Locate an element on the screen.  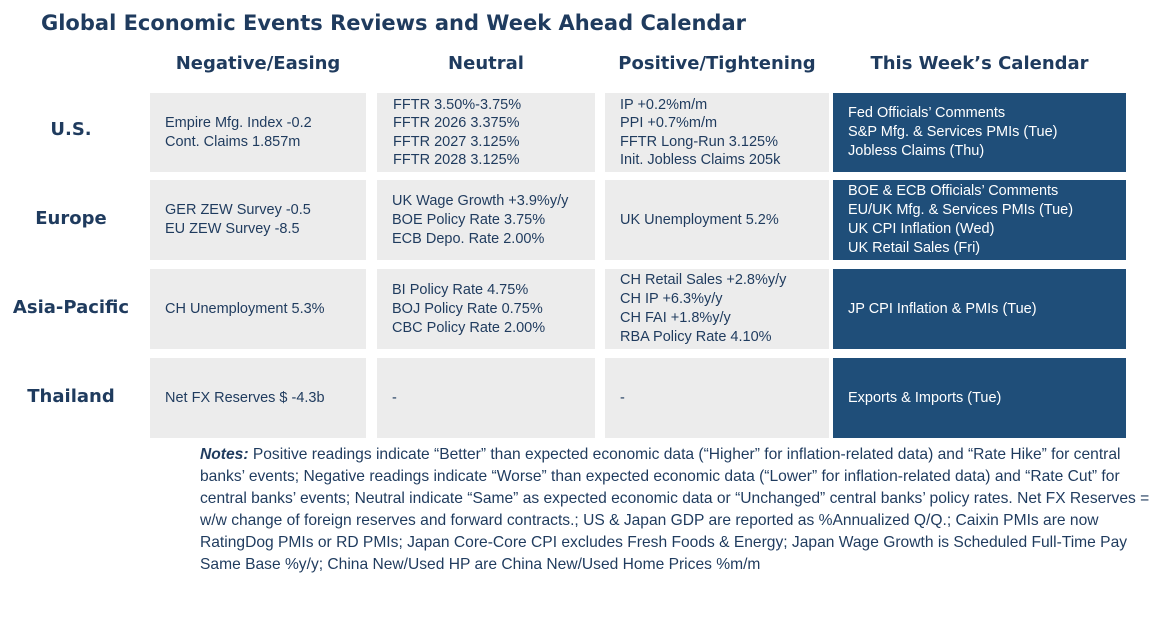
event-item: UK Unemployment 5.2% is located at coordinates (699, 219).